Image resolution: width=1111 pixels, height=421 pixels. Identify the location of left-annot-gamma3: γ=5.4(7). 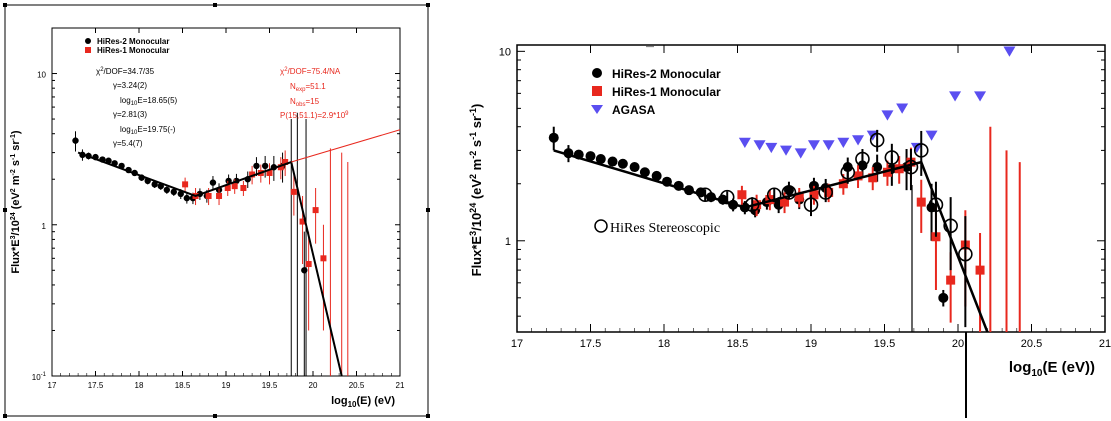
(128, 143).